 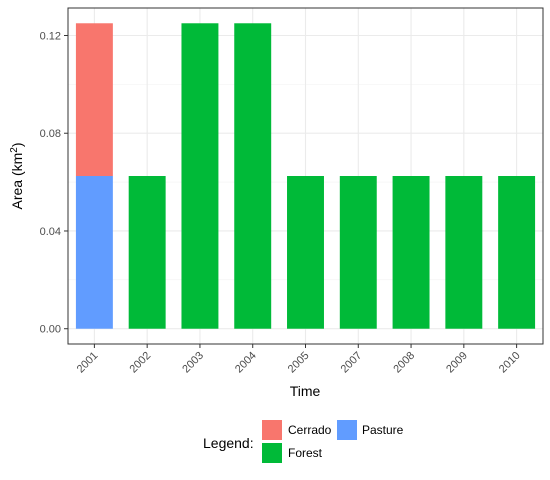 I want to click on bar-forest-2009, so click(x=464, y=252).